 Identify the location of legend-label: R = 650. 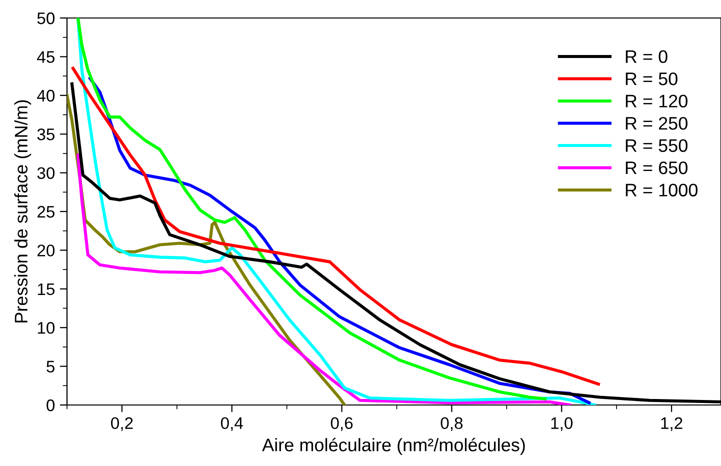
(657, 167).